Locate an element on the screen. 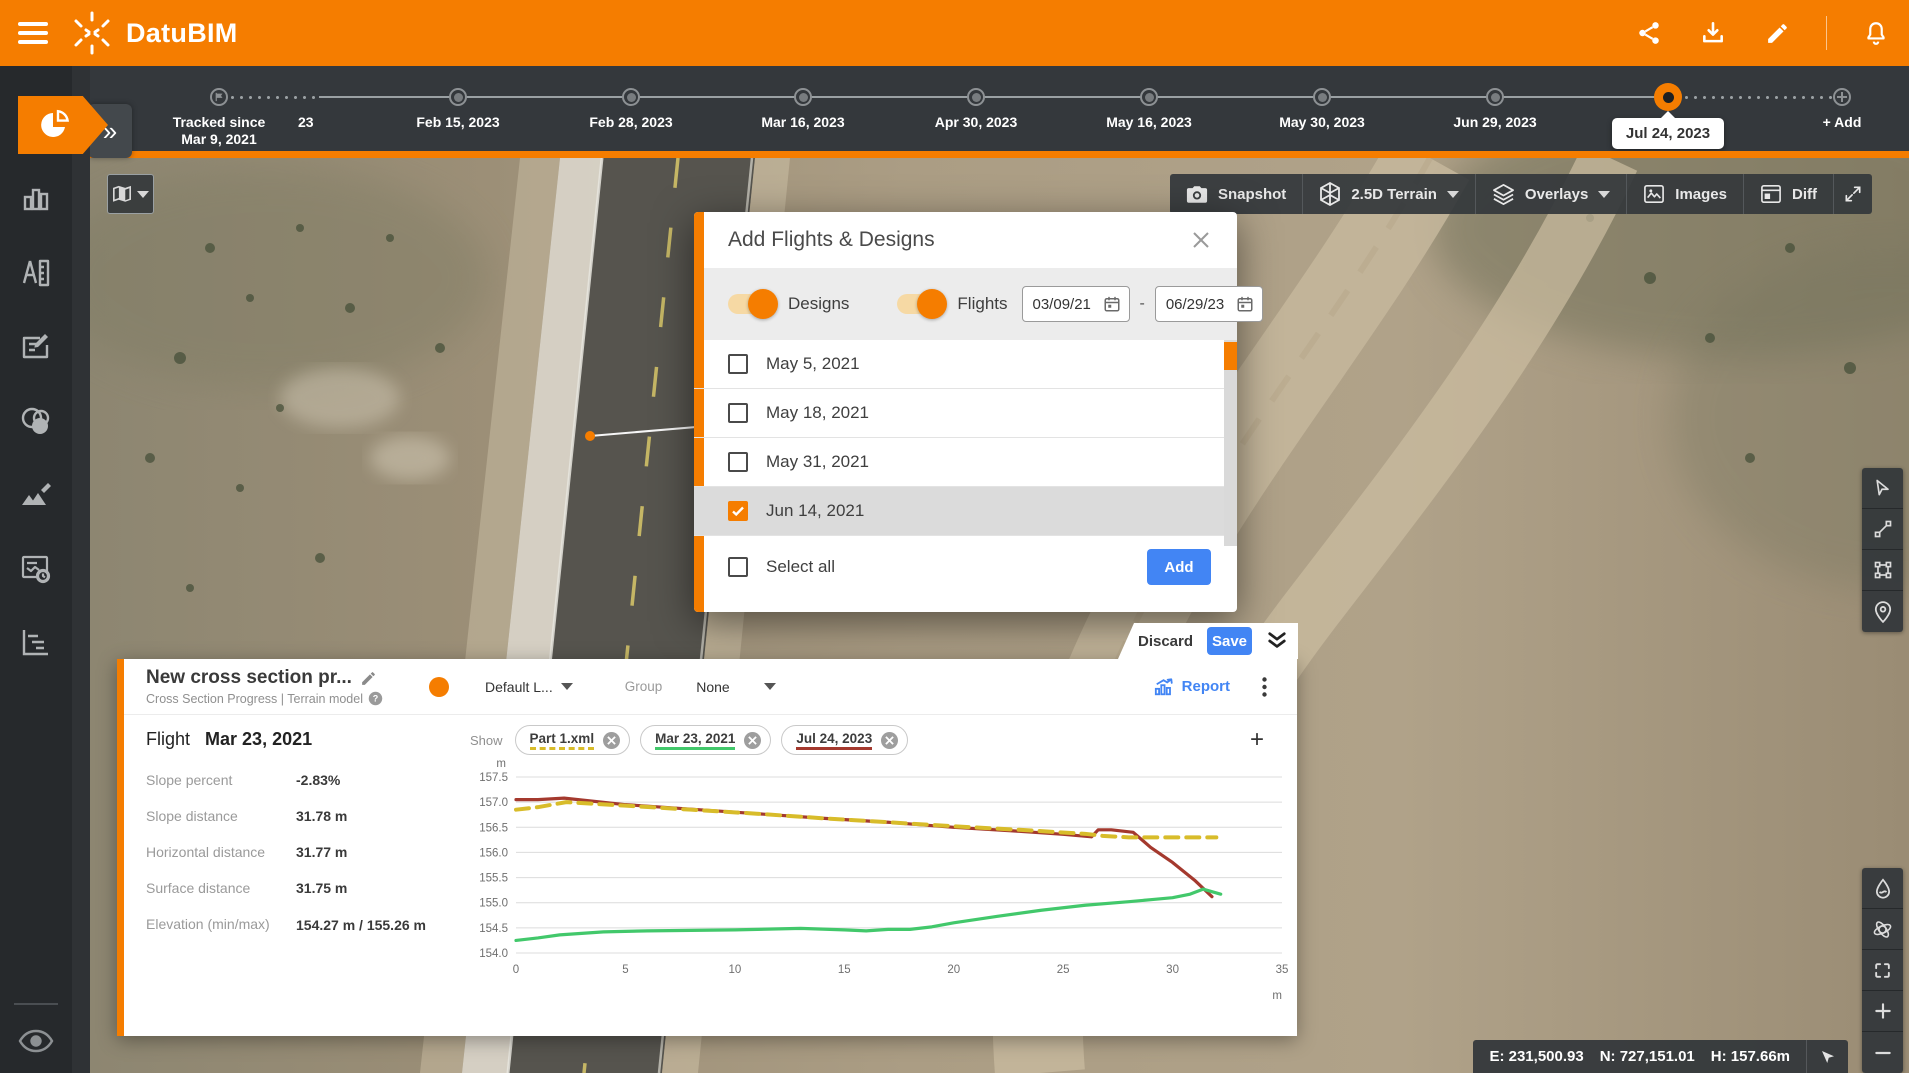 The image size is (1909, 1073). discard-button: Discard is located at coordinates (1166, 641).